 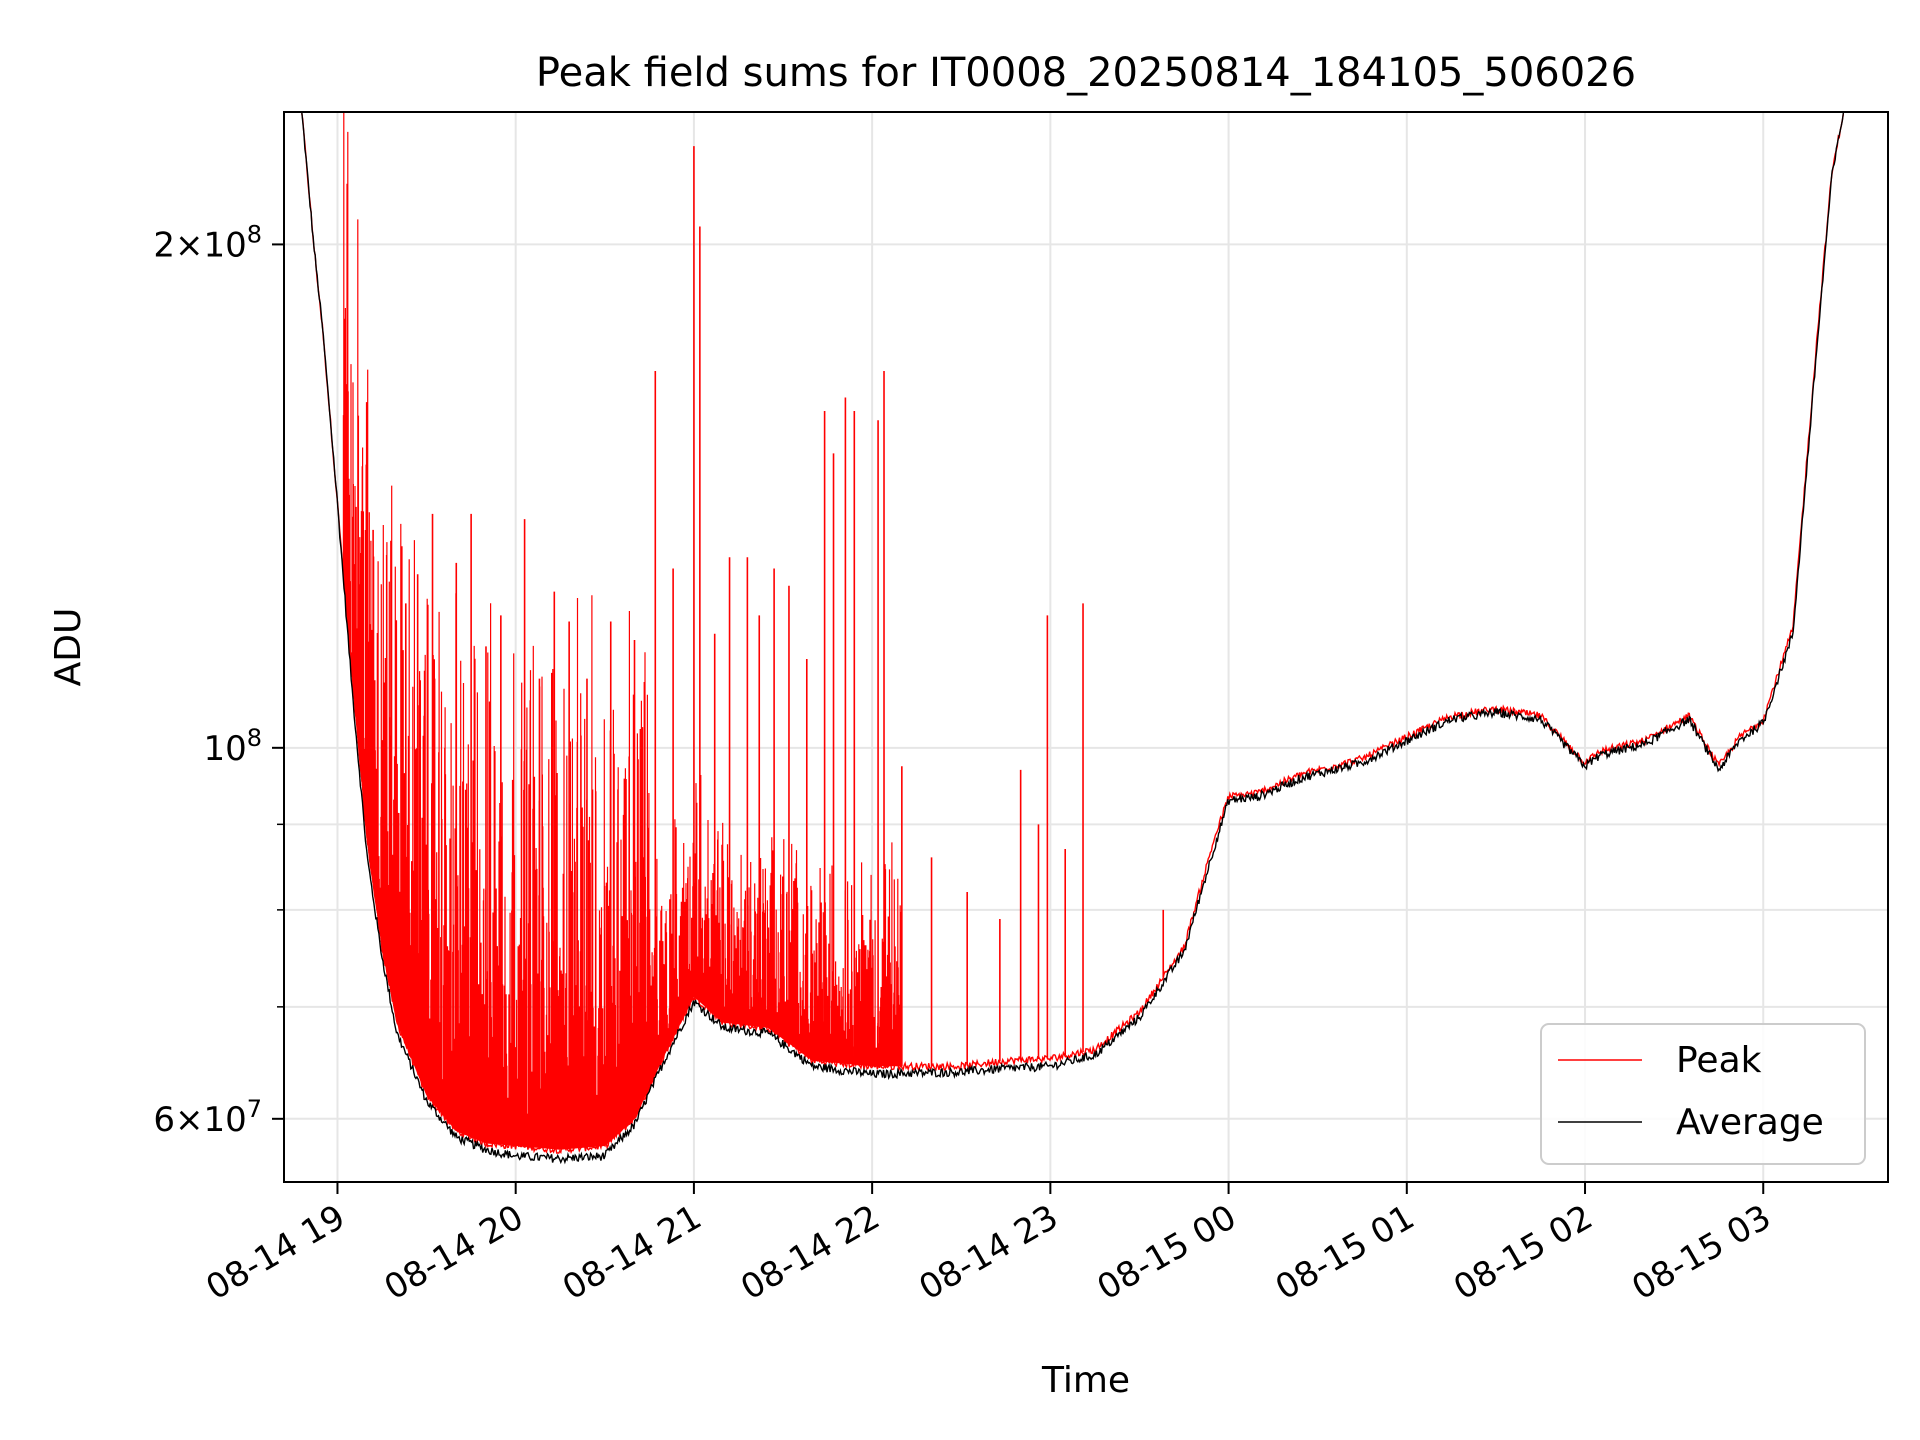 I want to click on legend-label-peak: Peak, so click(x=1719, y=1060).